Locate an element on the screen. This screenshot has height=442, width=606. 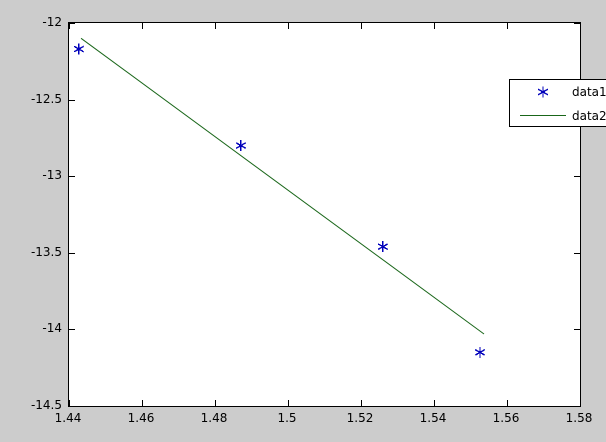
x-tick-1.52 is located at coordinates (361, 403).